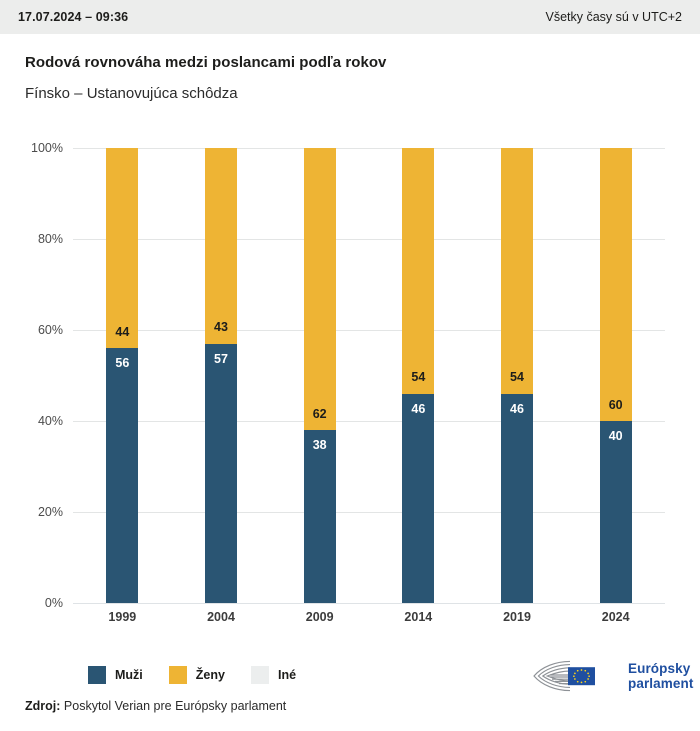 The image size is (700, 731). I want to click on legend-item-label: Muži, so click(129, 675).